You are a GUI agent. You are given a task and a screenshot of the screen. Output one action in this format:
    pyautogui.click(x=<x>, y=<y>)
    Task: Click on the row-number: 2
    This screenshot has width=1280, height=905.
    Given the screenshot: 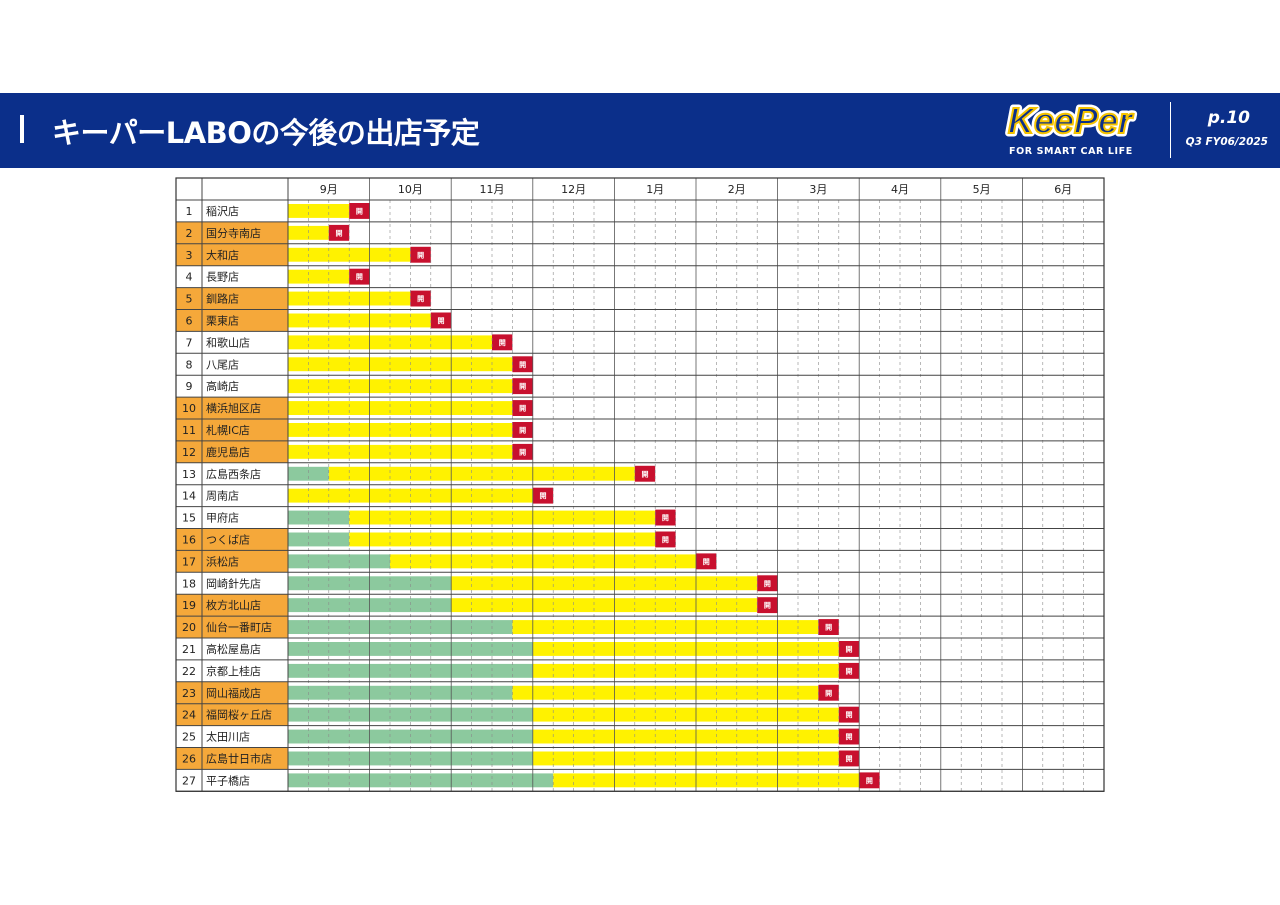 What is the action you would take?
    pyautogui.click(x=189, y=233)
    